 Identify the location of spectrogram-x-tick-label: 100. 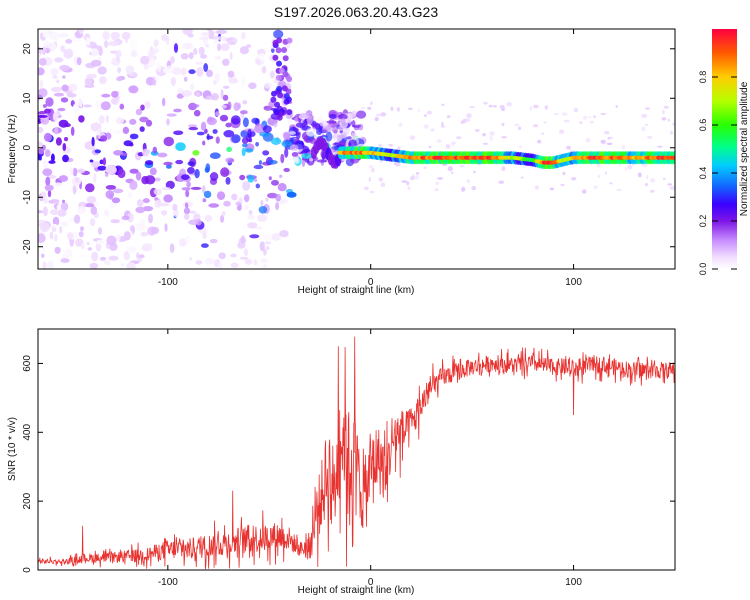
(573, 282).